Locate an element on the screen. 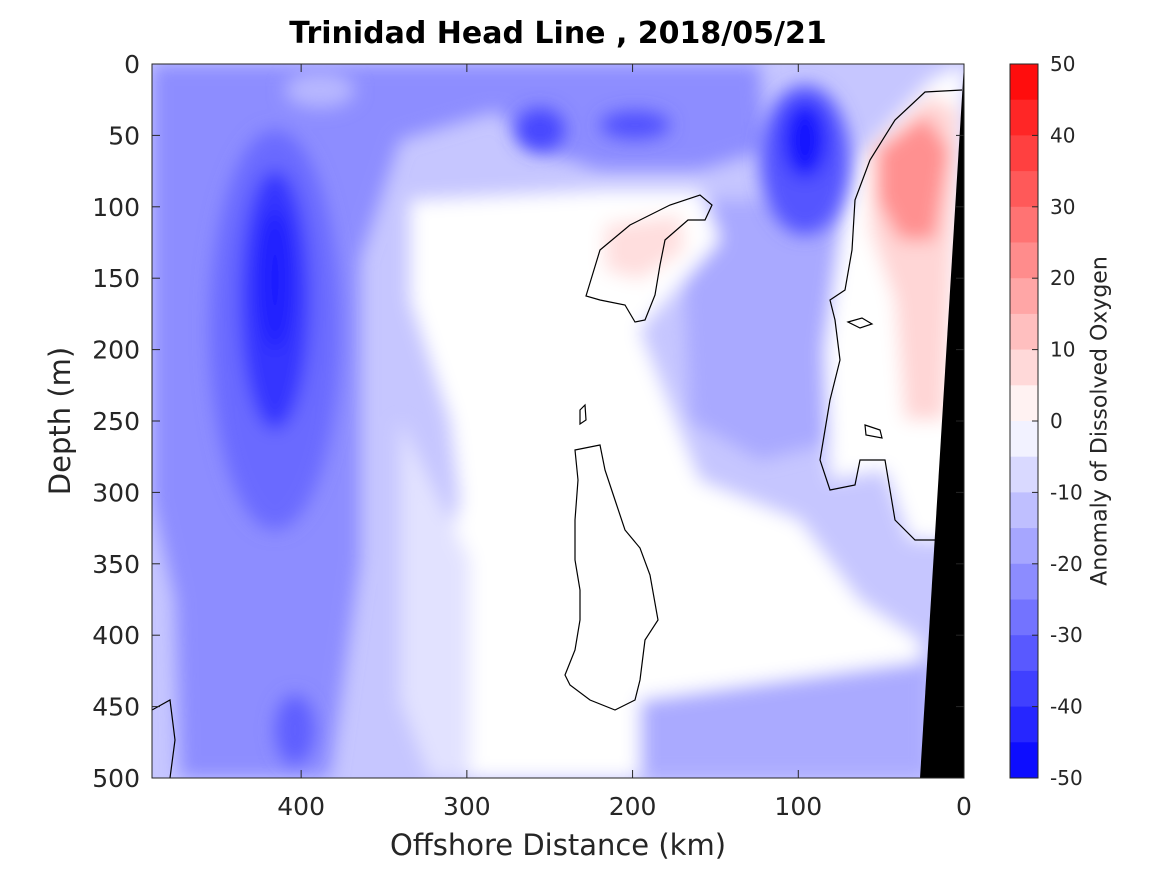  y-tick-label: 0 is located at coordinates (132, 64).